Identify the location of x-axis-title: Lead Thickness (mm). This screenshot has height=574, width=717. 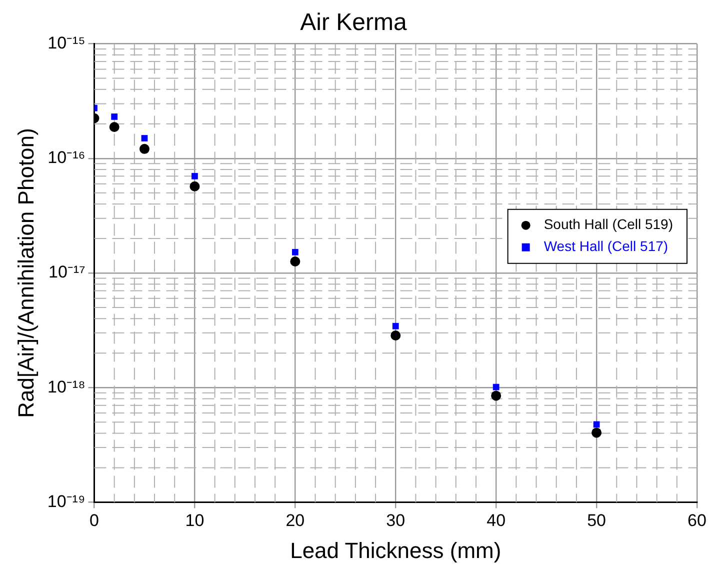
(396, 550).